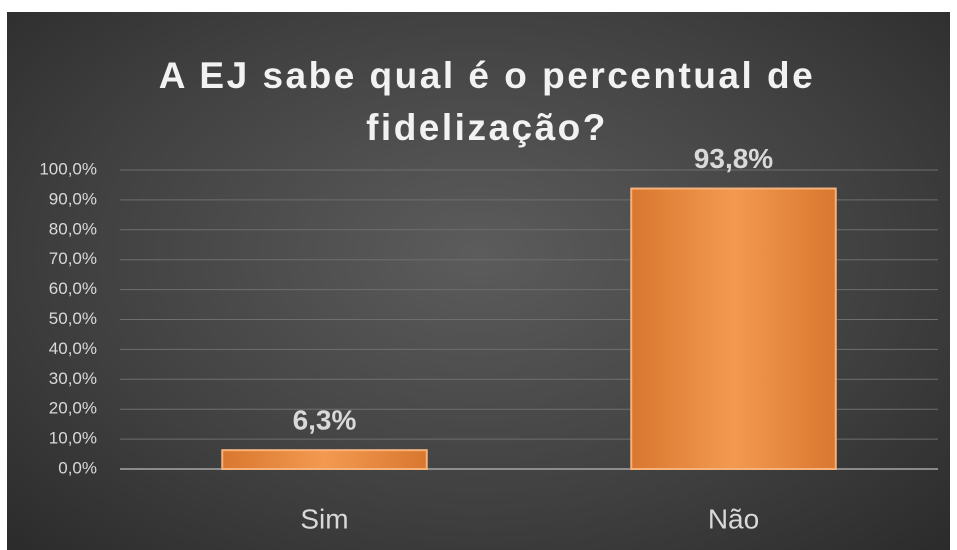 The height and width of the screenshot is (550, 957). Describe the element at coordinates (324, 518) in the screenshot. I see `x-tick-label: Sim` at that location.